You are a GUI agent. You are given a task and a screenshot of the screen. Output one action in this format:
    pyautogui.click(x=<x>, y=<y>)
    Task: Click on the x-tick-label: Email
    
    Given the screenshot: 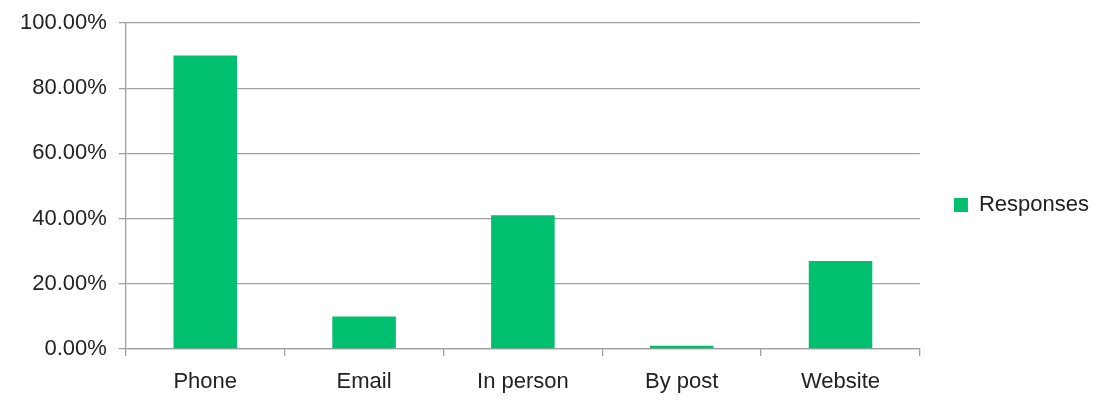 What is the action you would take?
    pyautogui.click(x=364, y=381)
    